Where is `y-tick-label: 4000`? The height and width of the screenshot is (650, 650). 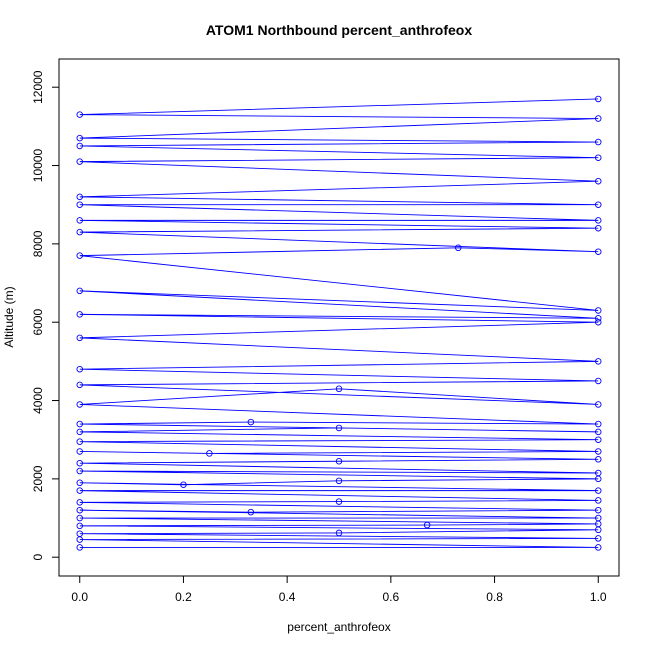 y-tick-label: 4000 is located at coordinates (38, 400).